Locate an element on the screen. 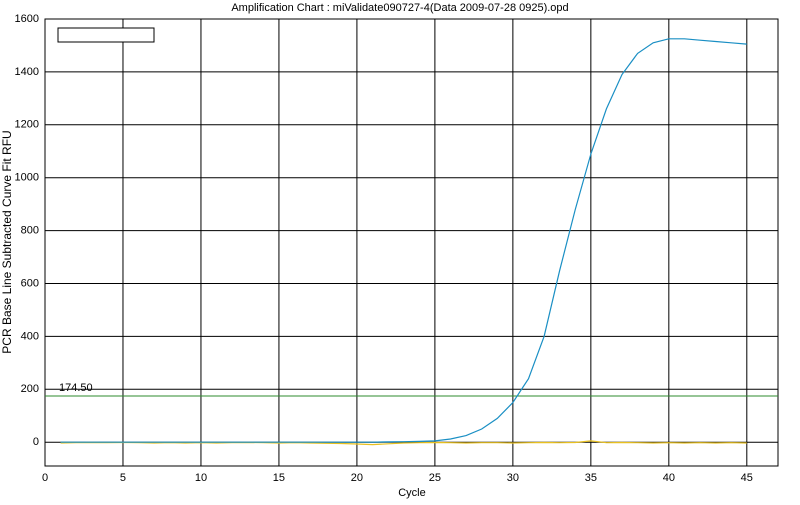 Image resolution: width=800 pixels, height=505 pixels. x-tick-label: 30 is located at coordinates (513, 478).